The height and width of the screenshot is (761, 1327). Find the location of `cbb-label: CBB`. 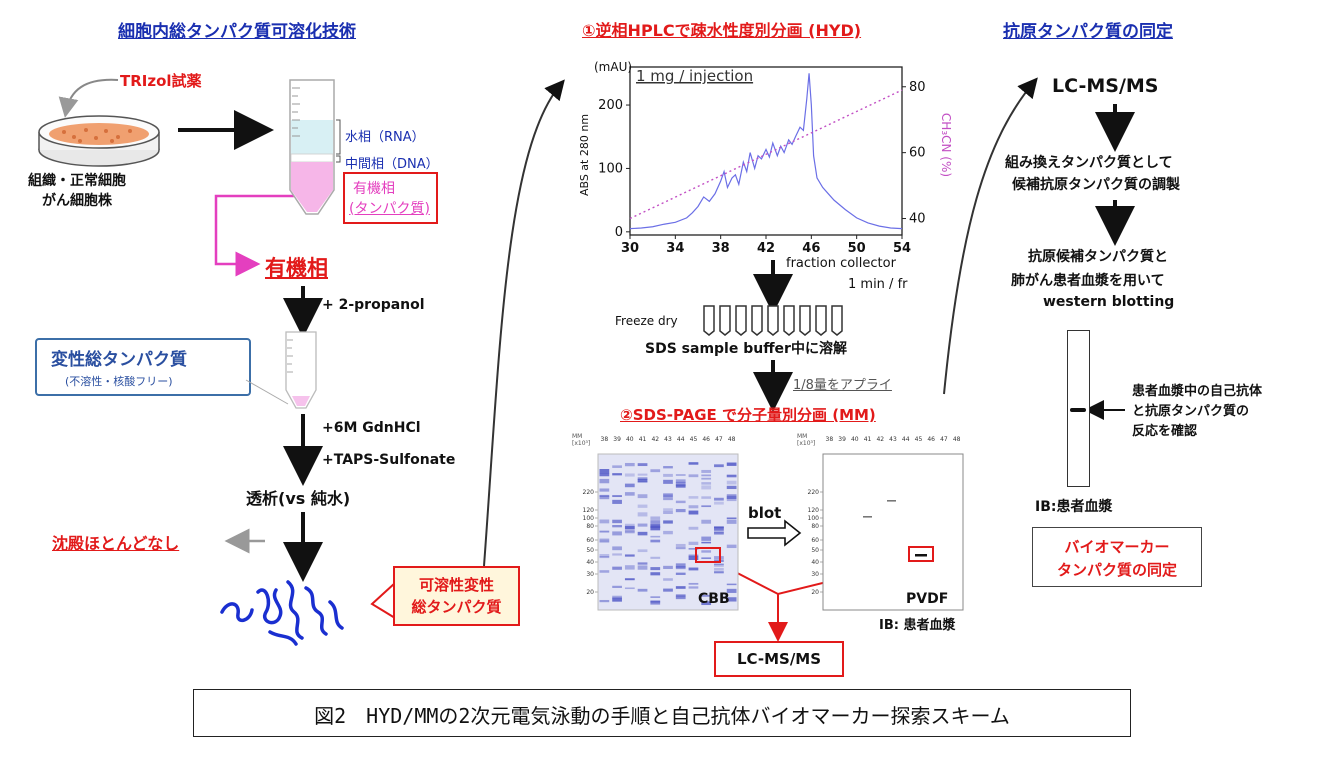

cbb-label: CBB is located at coordinates (714, 599).